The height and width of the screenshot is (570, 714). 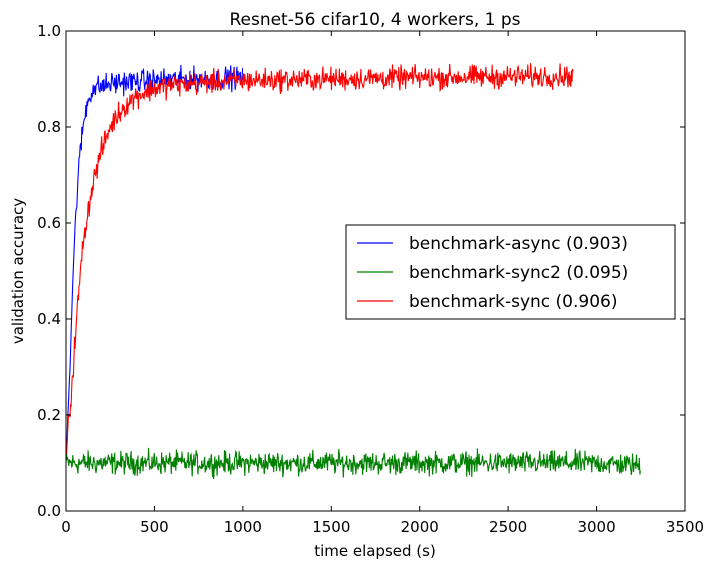 I want to click on x-tick-label: 500, so click(x=154, y=527).